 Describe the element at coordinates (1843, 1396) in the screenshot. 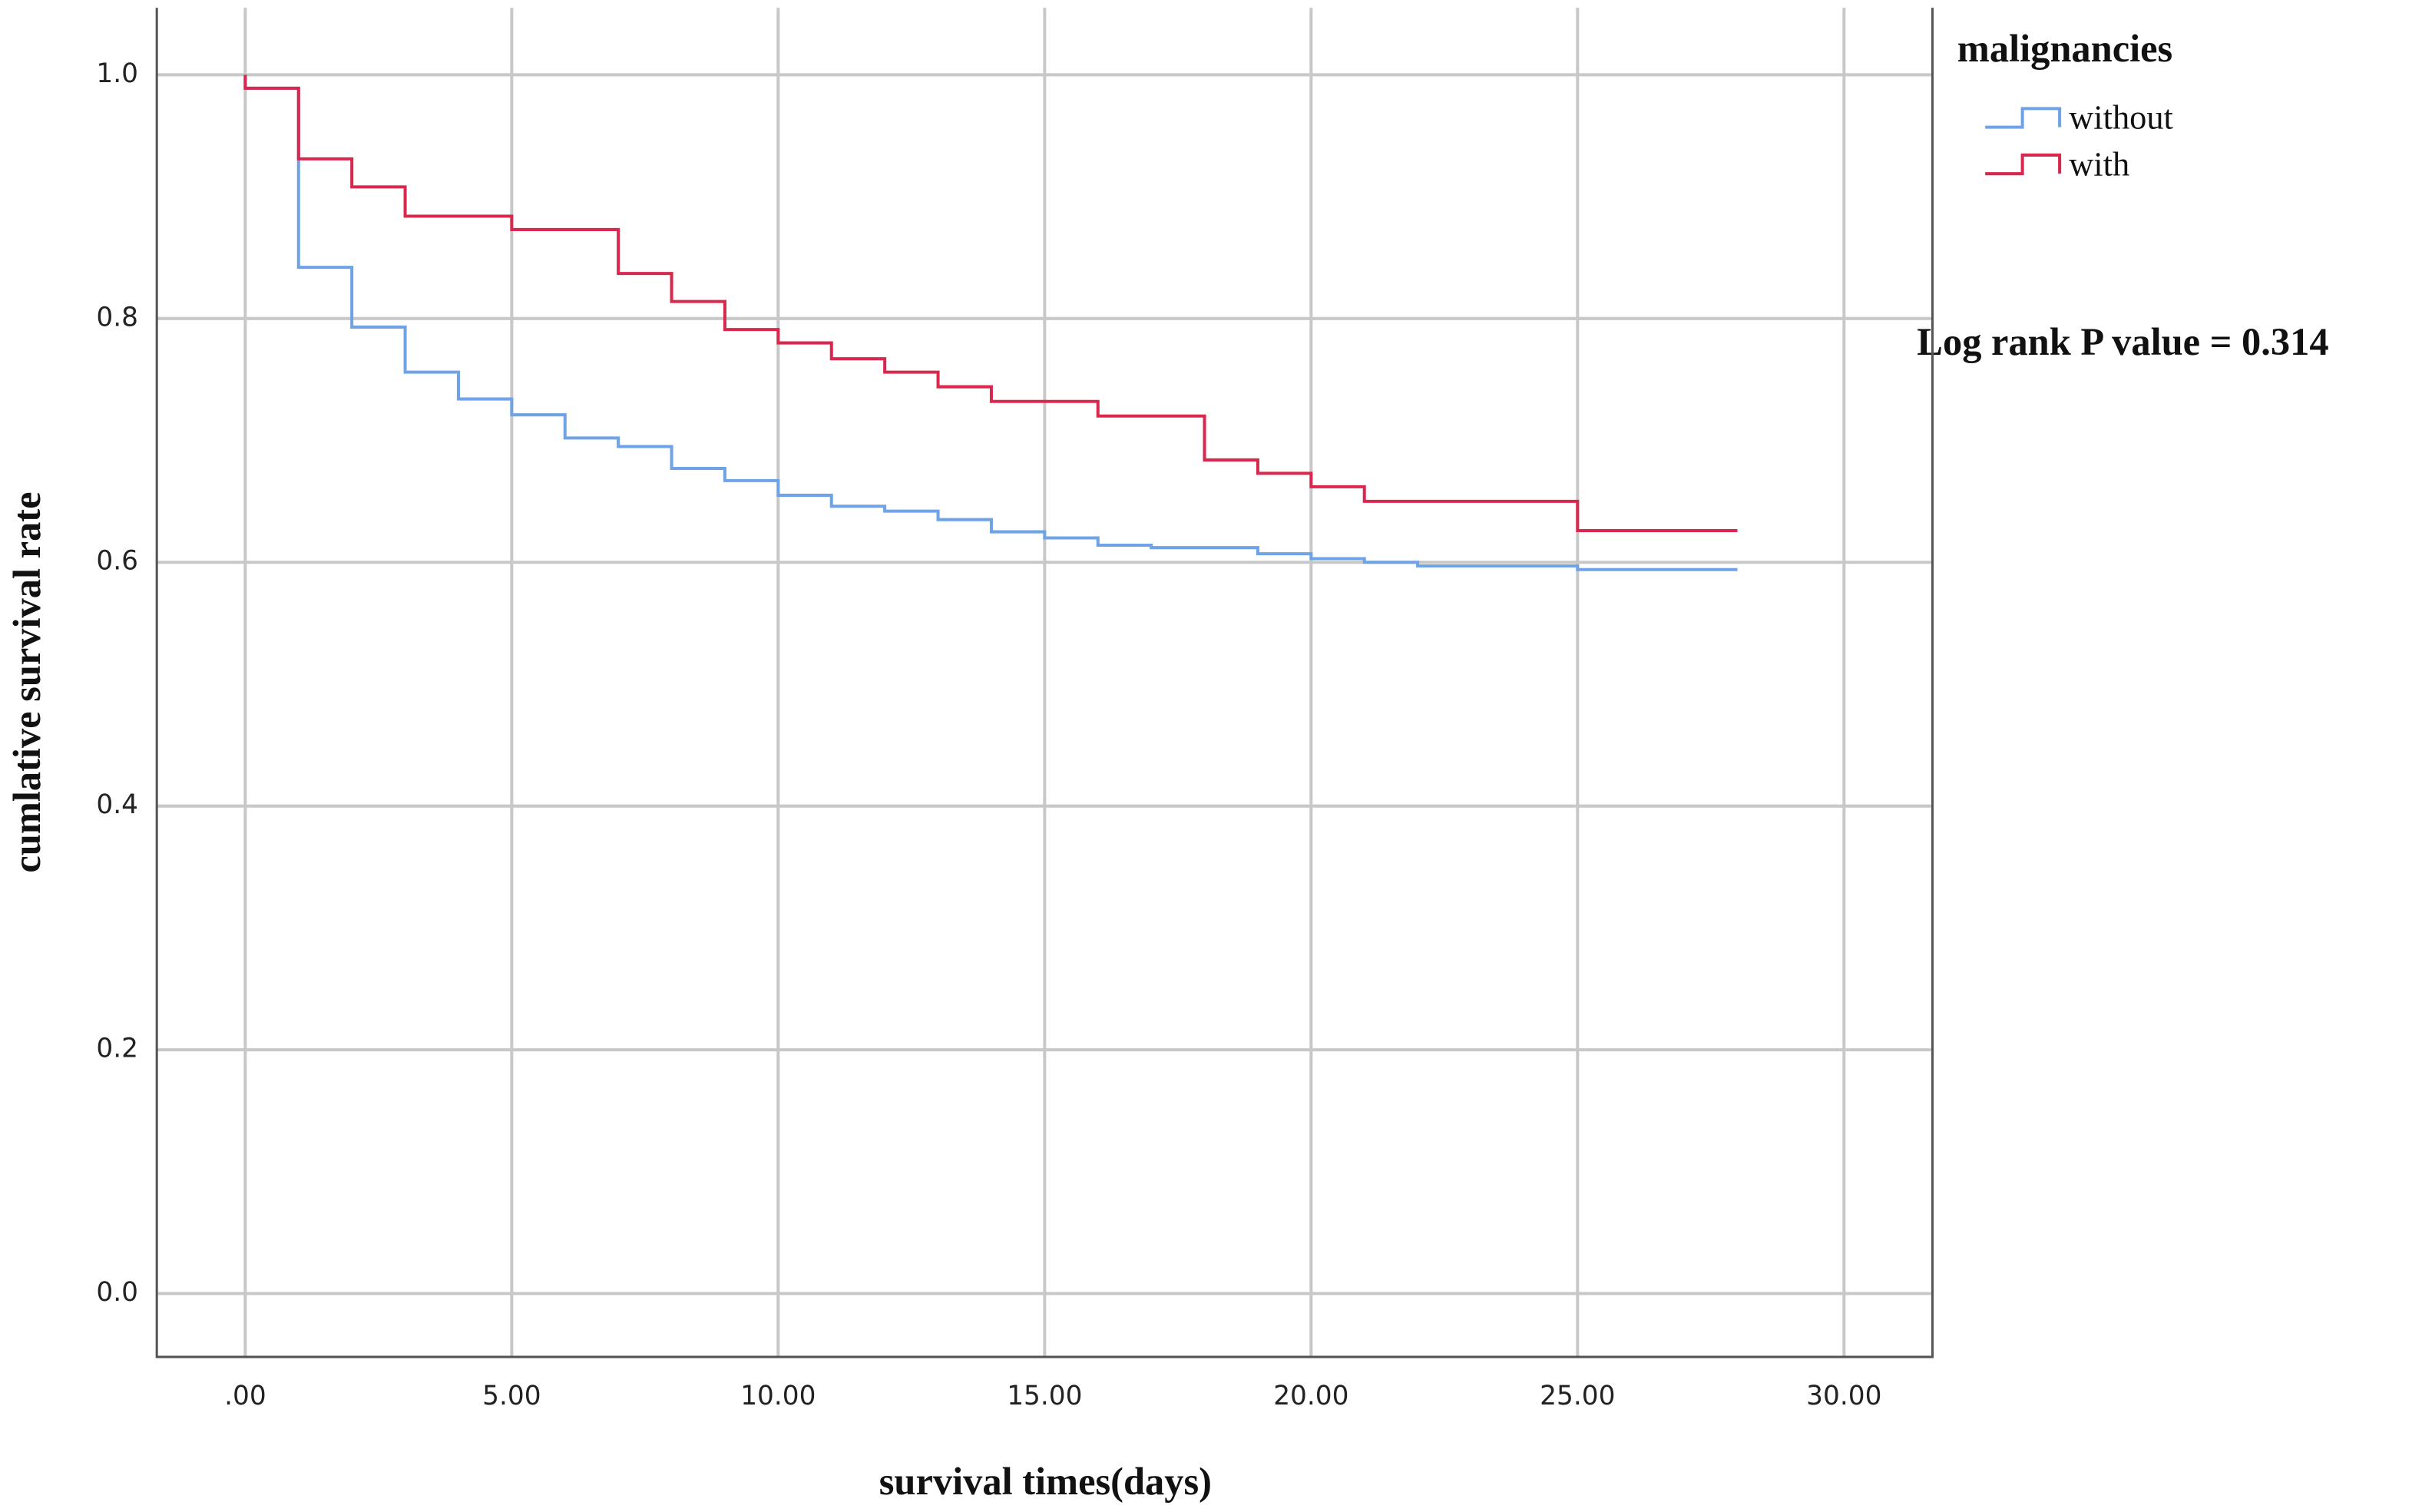

I see `x-tick-label: 30.00` at that location.